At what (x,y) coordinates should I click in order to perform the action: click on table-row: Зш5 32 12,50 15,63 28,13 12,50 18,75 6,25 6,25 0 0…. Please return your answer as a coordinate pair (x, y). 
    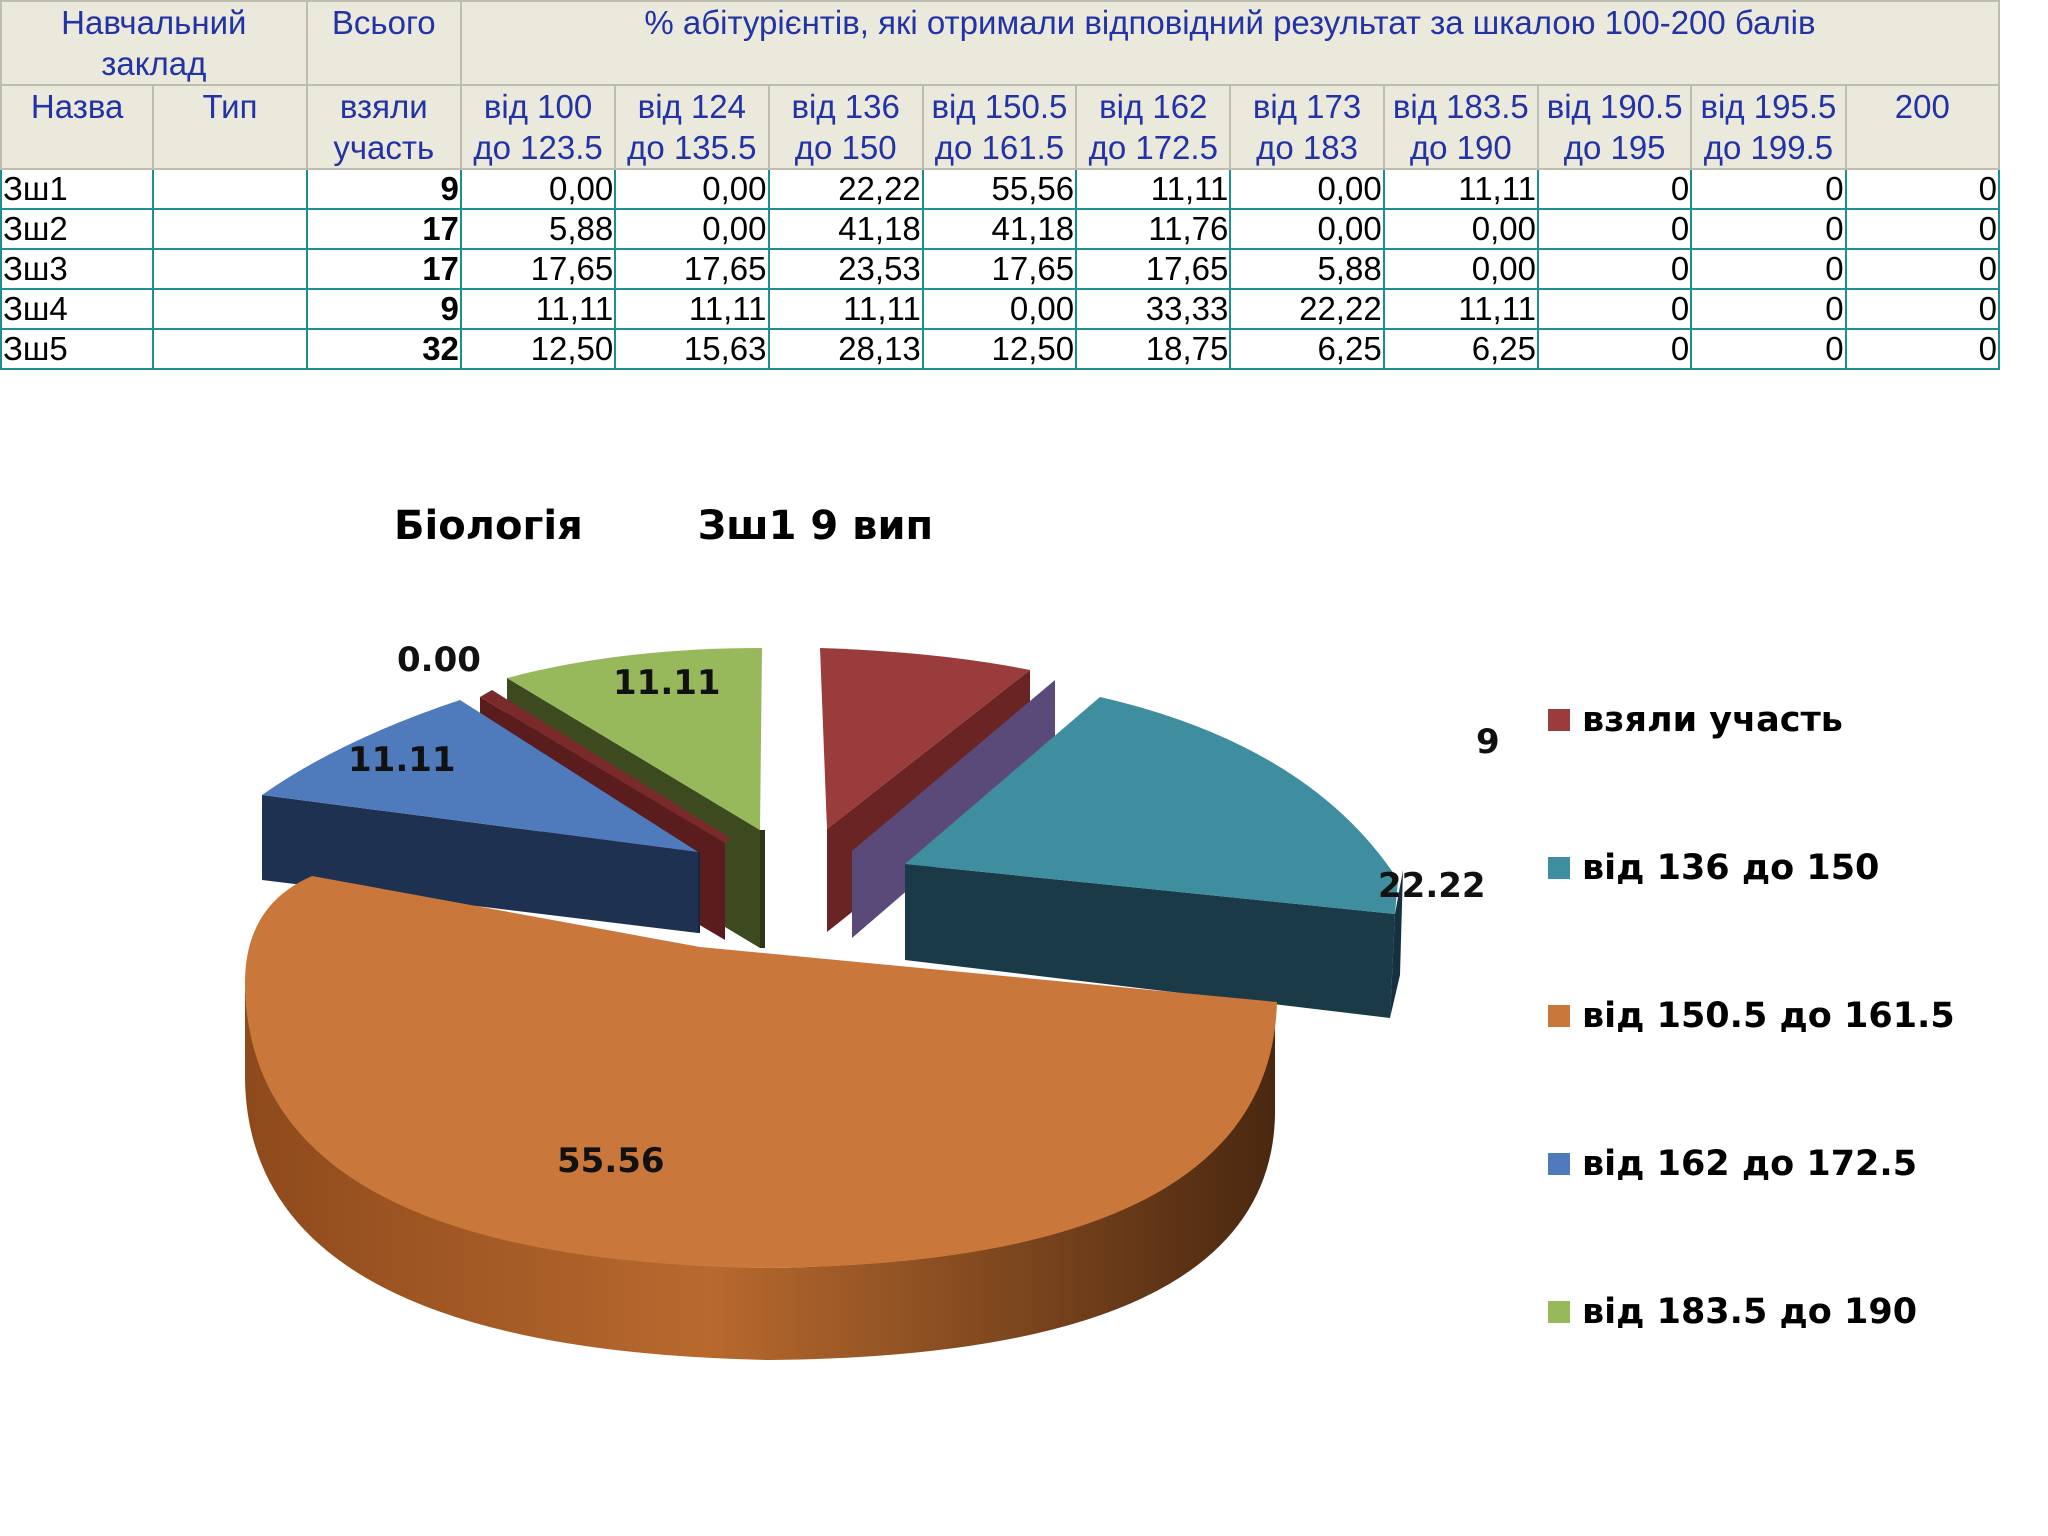
    Looking at the image, I should click on (1000, 349).